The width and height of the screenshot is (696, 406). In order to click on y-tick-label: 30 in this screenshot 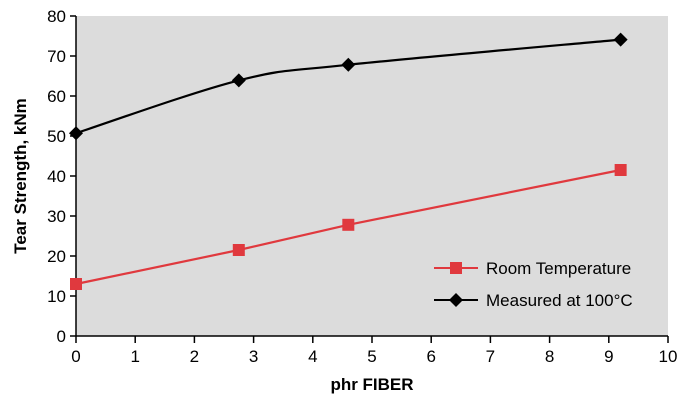, I will do `click(56, 216)`.